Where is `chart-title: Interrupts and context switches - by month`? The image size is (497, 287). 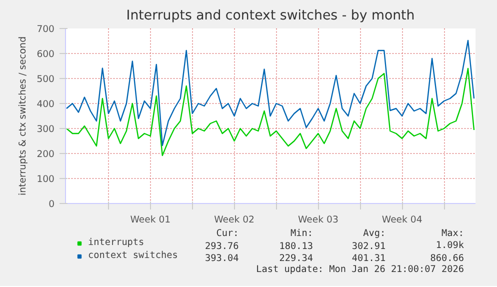
chart-title: Interrupts and context switches - by month is located at coordinates (270, 16).